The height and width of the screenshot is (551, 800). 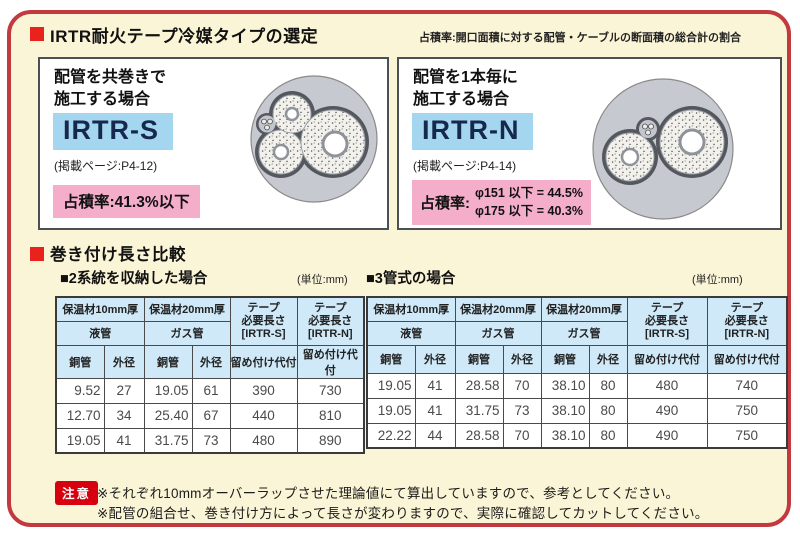 I want to click on table-cell: 80, so click(x=608, y=435).